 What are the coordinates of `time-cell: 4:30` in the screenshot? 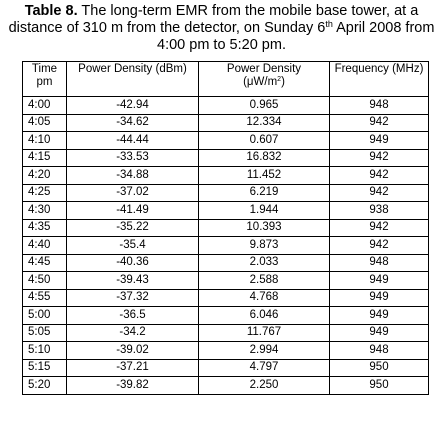 It's located at (44, 210).